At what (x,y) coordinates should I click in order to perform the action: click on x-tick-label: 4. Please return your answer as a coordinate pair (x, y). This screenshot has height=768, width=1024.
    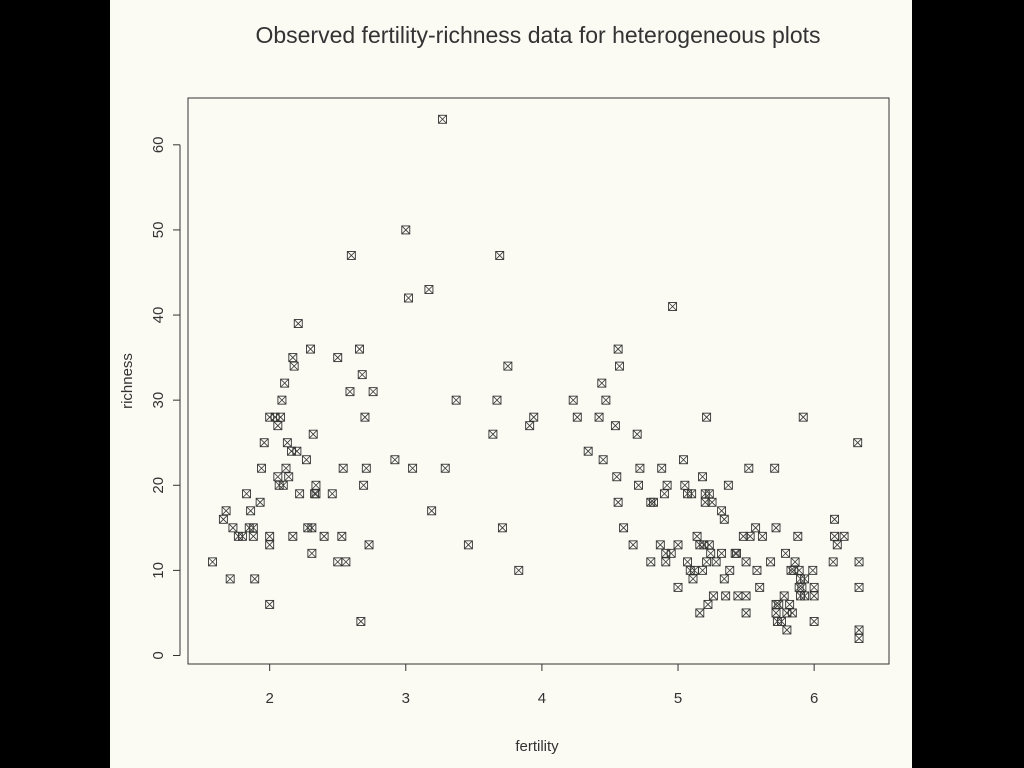
    Looking at the image, I should click on (542, 698).